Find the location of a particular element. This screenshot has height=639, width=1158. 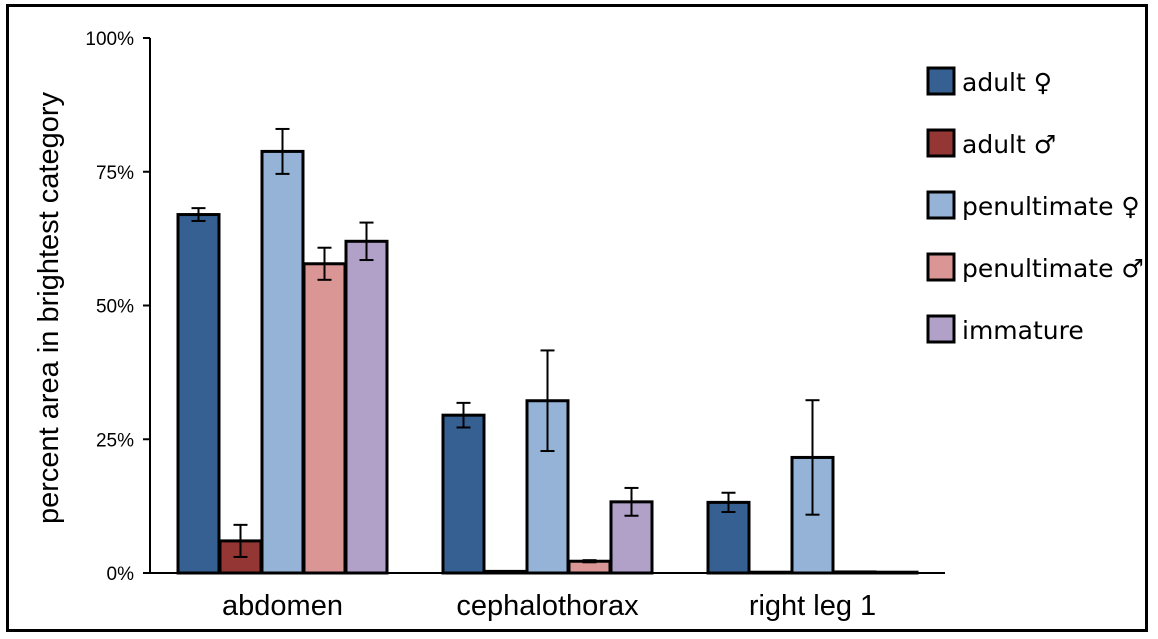

category-labels-layer: abdomen cephalothorax right leg 1 is located at coordinates (549, 606).